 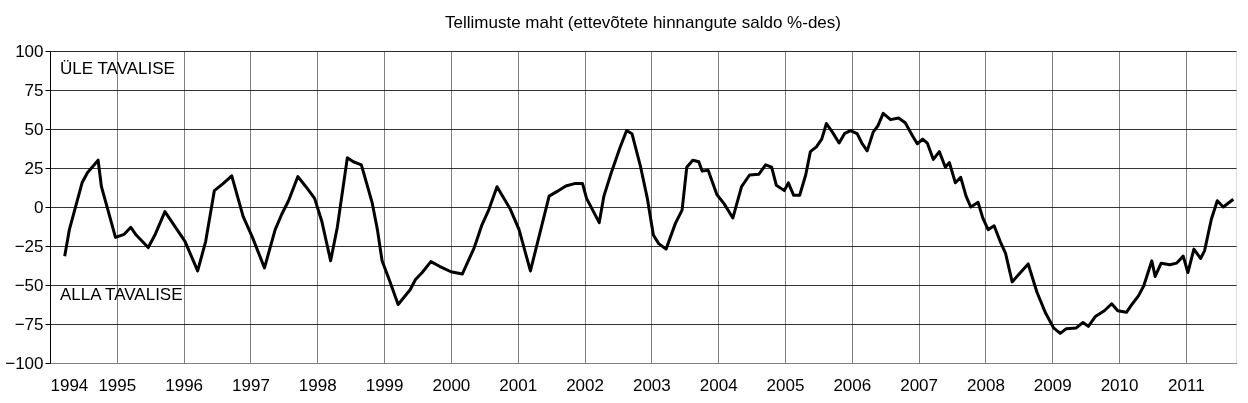 What do you see at coordinates (919, 385) in the screenshot?
I see `x-tick-label: 2007` at bounding box center [919, 385].